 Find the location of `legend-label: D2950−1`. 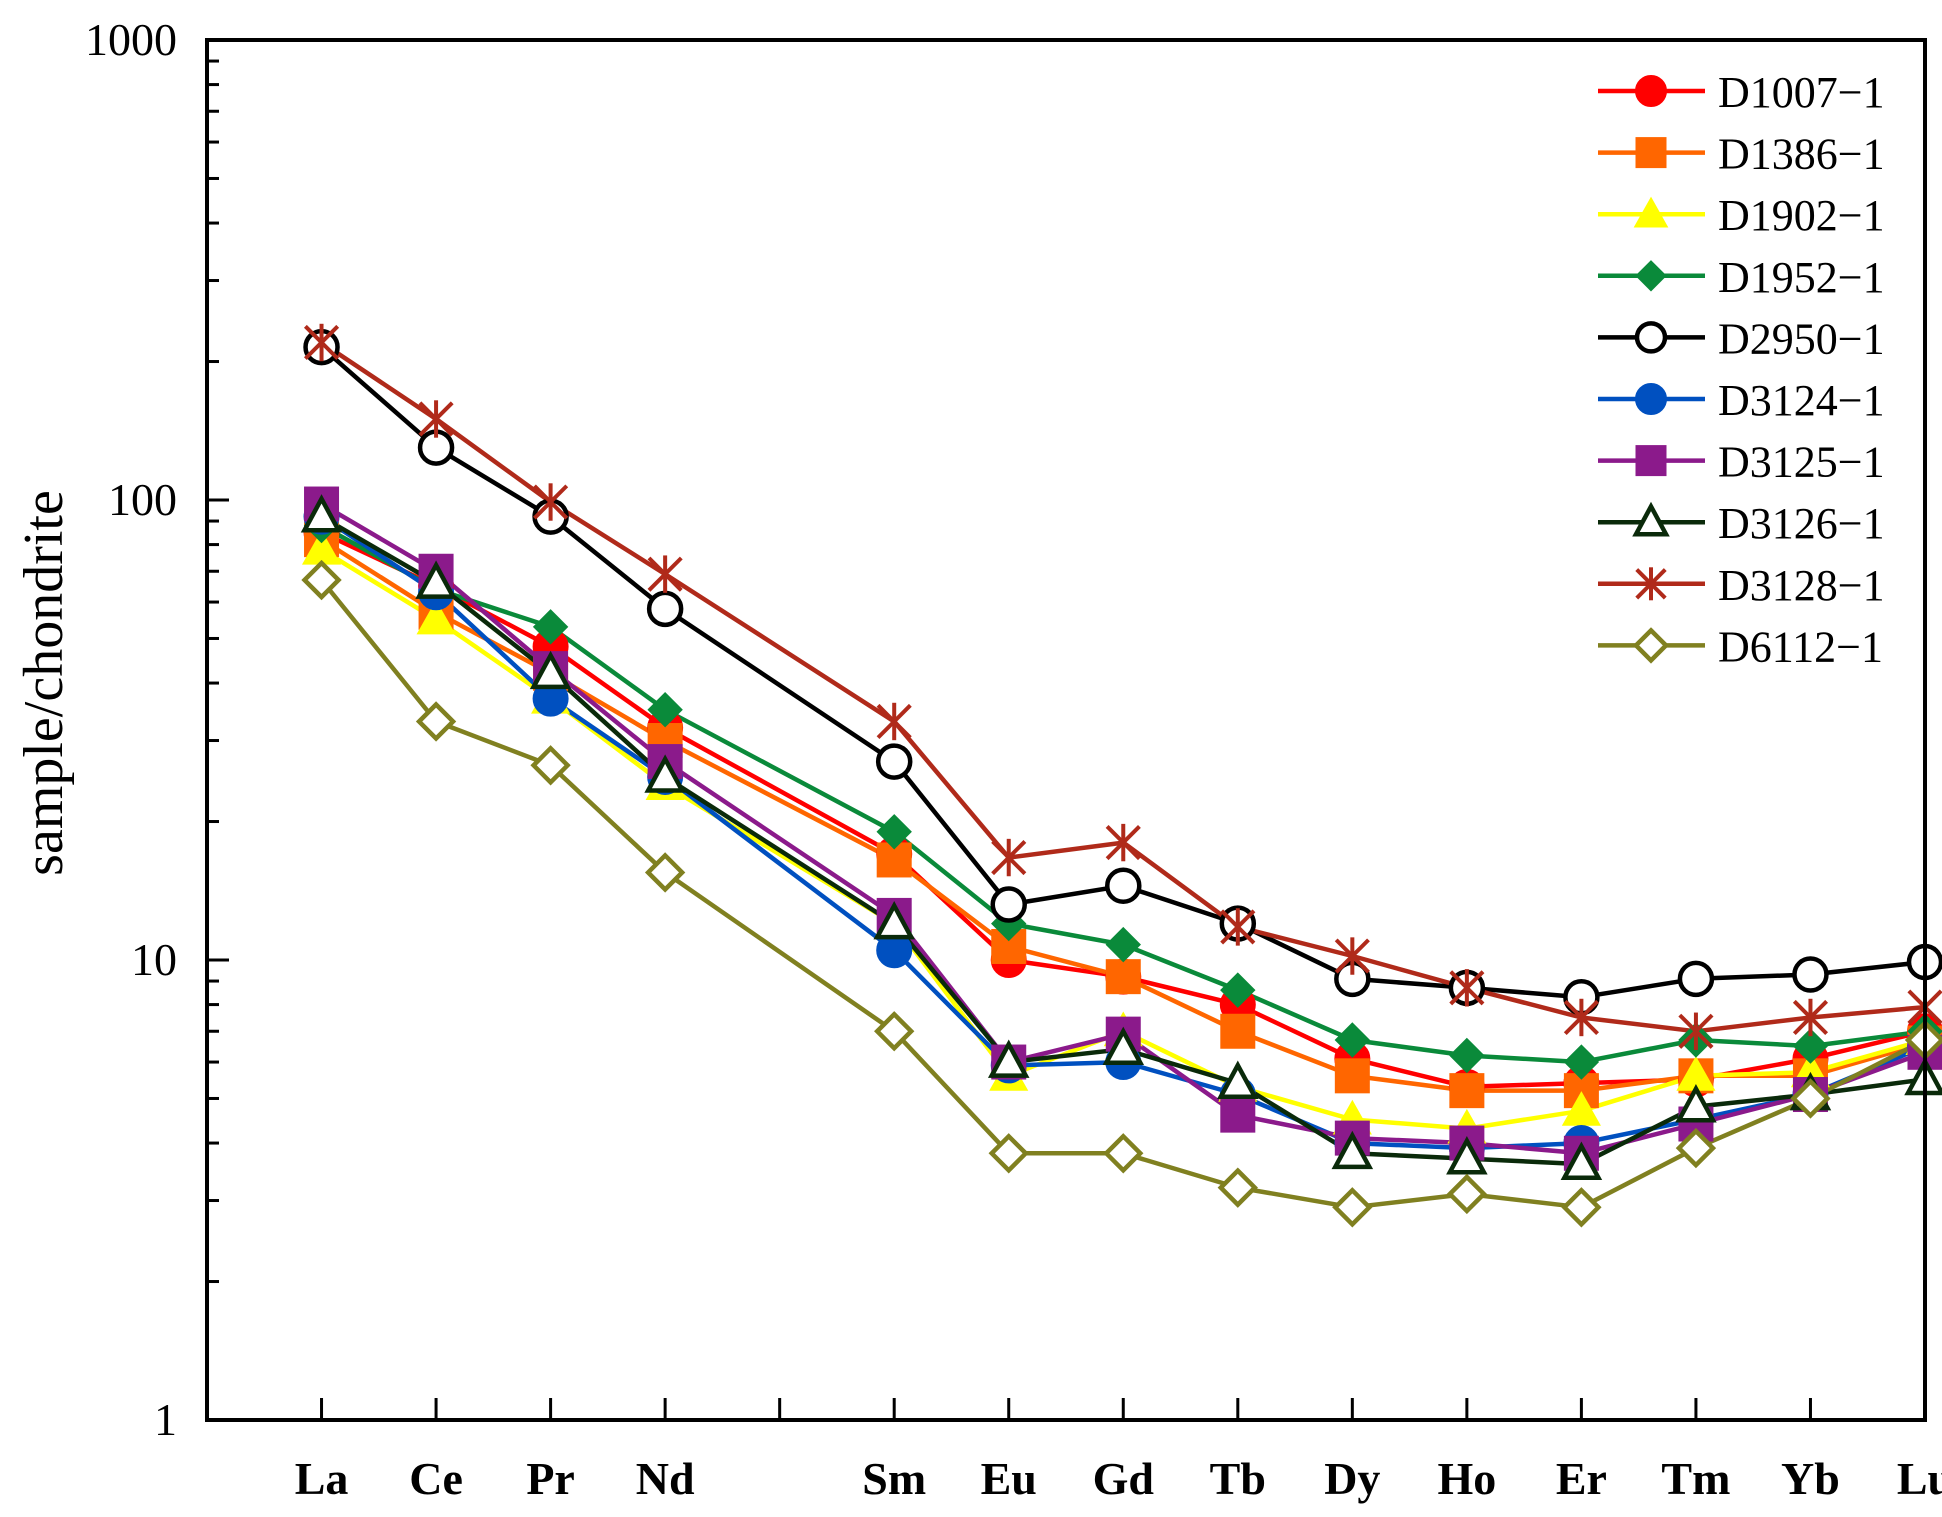

legend-label: D2950−1 is located at coordinates (1801, 338).